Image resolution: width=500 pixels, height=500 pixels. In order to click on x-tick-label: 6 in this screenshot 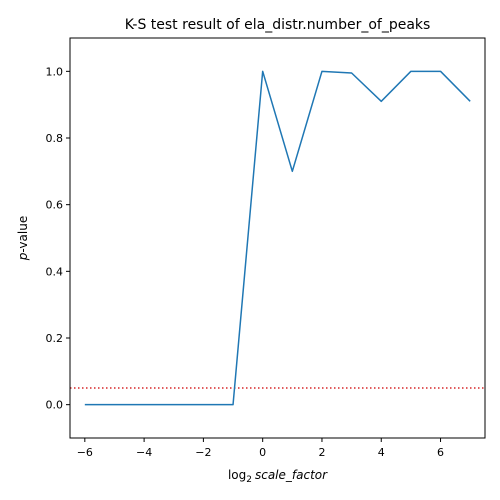, I will do `click(440, 452)`.